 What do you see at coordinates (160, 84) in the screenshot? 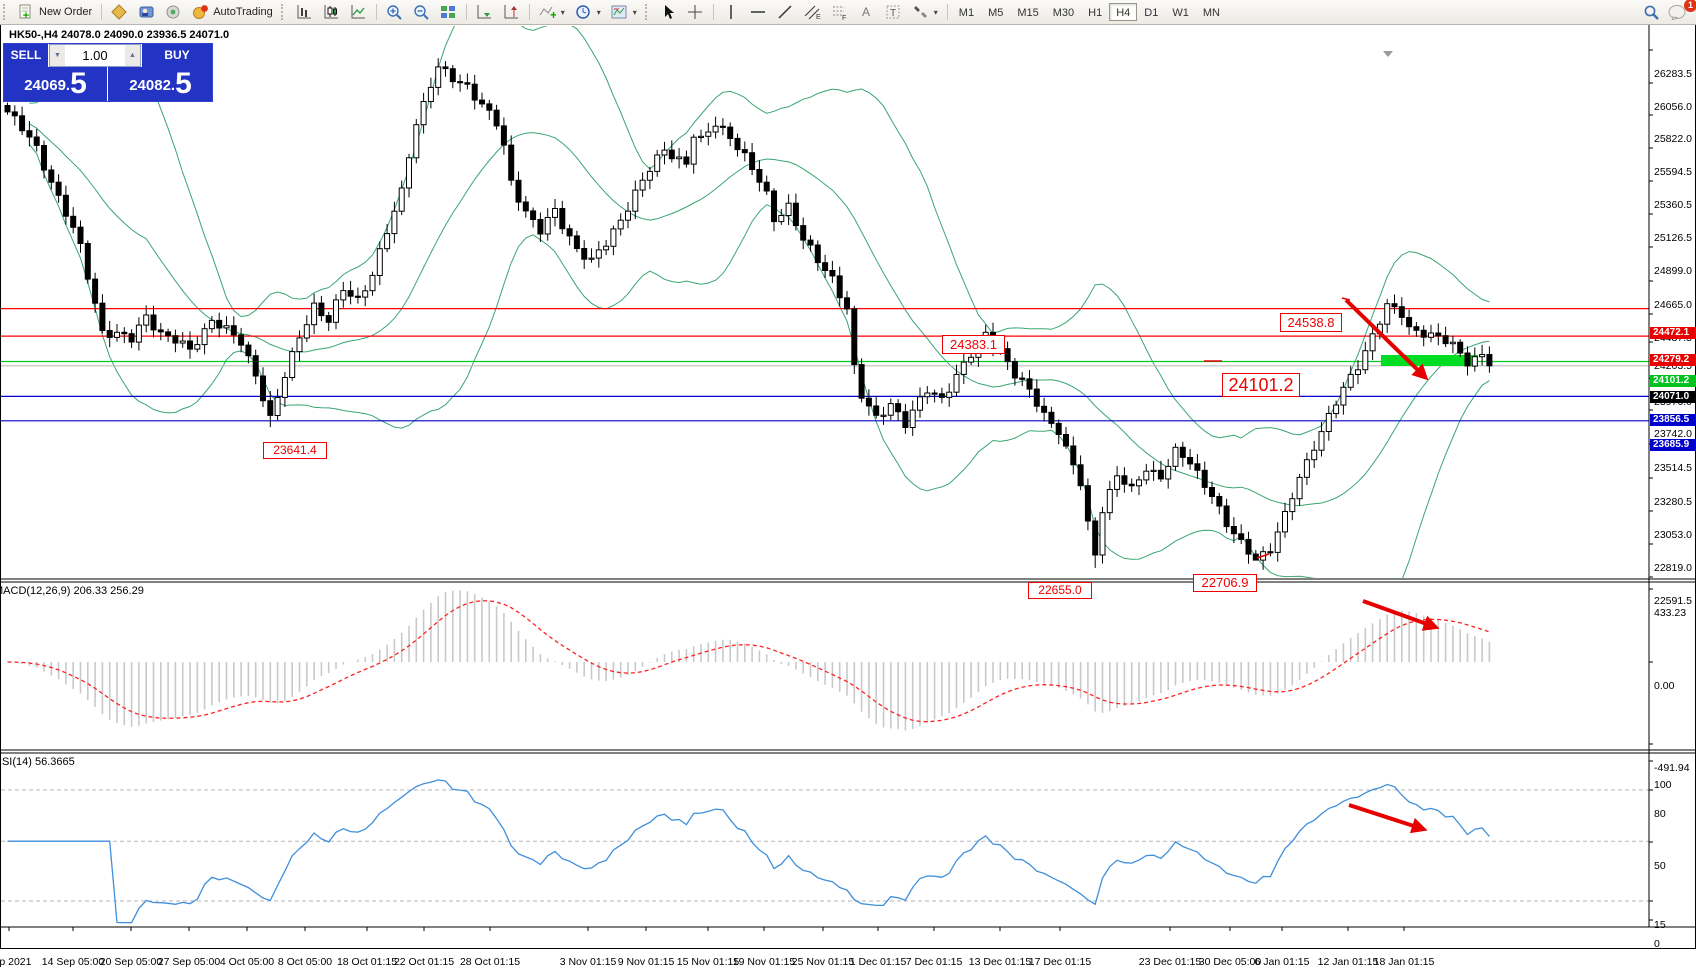
I see `buy-price: 24082. 5` at bounding box center [160, 84].